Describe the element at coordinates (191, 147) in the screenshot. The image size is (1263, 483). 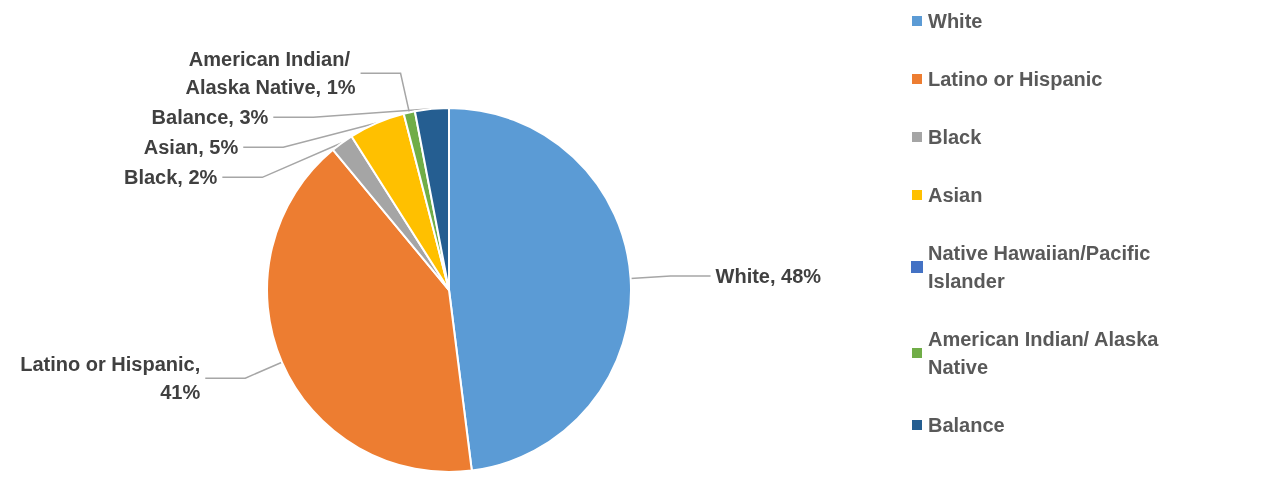
I see `data-label: Asian, 5%` at that location.